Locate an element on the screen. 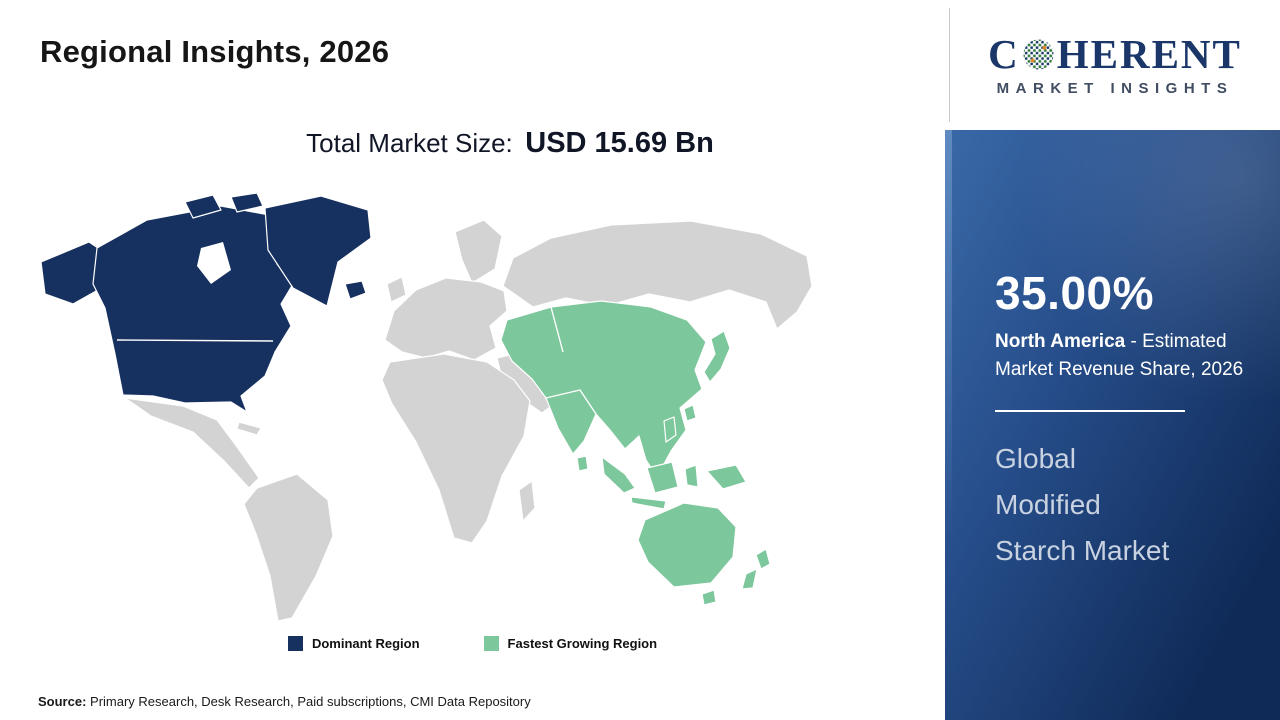  map-legend: Dominant Region Fastest Growing Region is located at coordinates (472, 643).